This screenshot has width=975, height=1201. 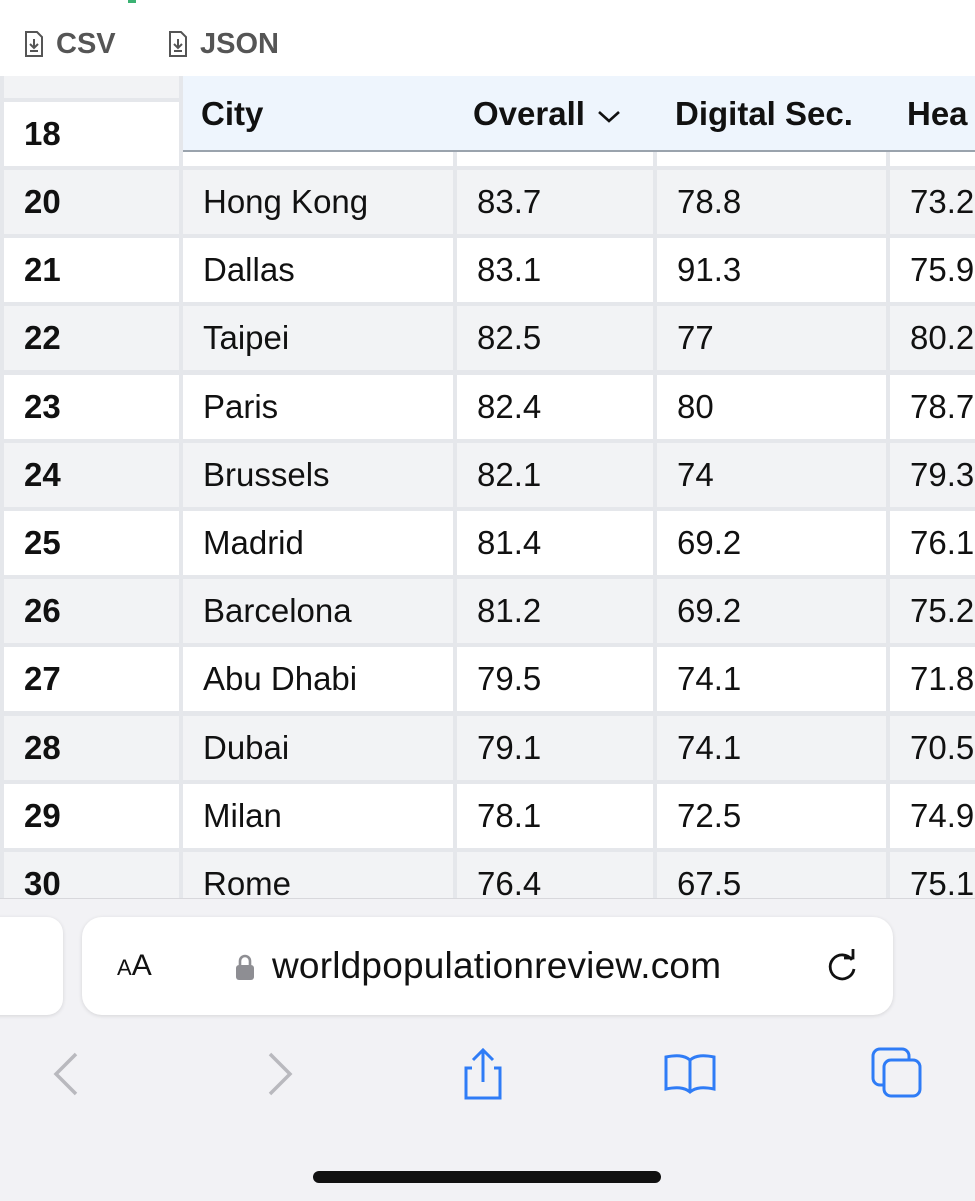 What do you see at coordinates (91, 543) in the screenshot?
I see `rank-cell: 25` at bounding box center [91, 543].